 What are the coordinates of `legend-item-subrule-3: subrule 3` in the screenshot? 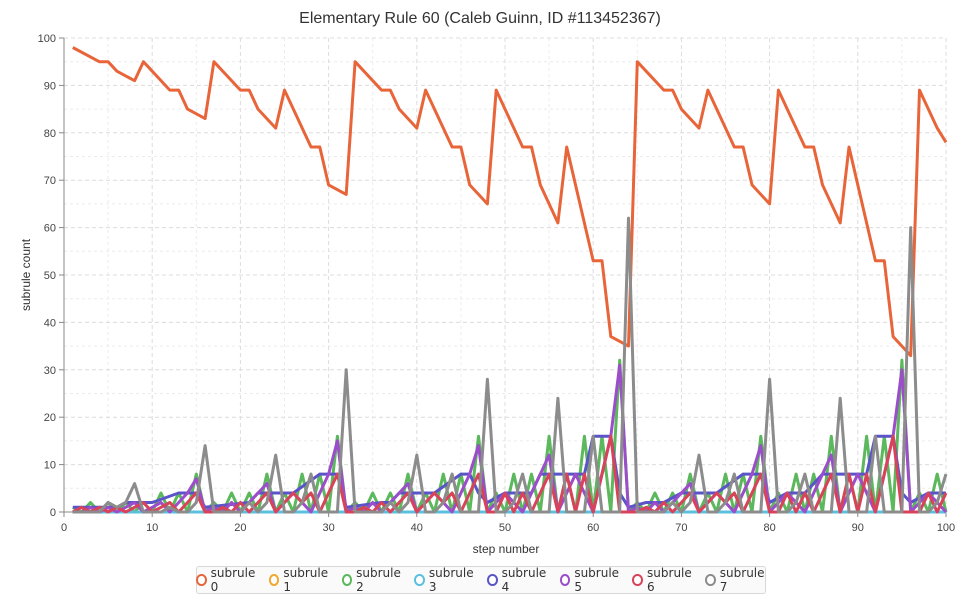 It's located at (444, 580).